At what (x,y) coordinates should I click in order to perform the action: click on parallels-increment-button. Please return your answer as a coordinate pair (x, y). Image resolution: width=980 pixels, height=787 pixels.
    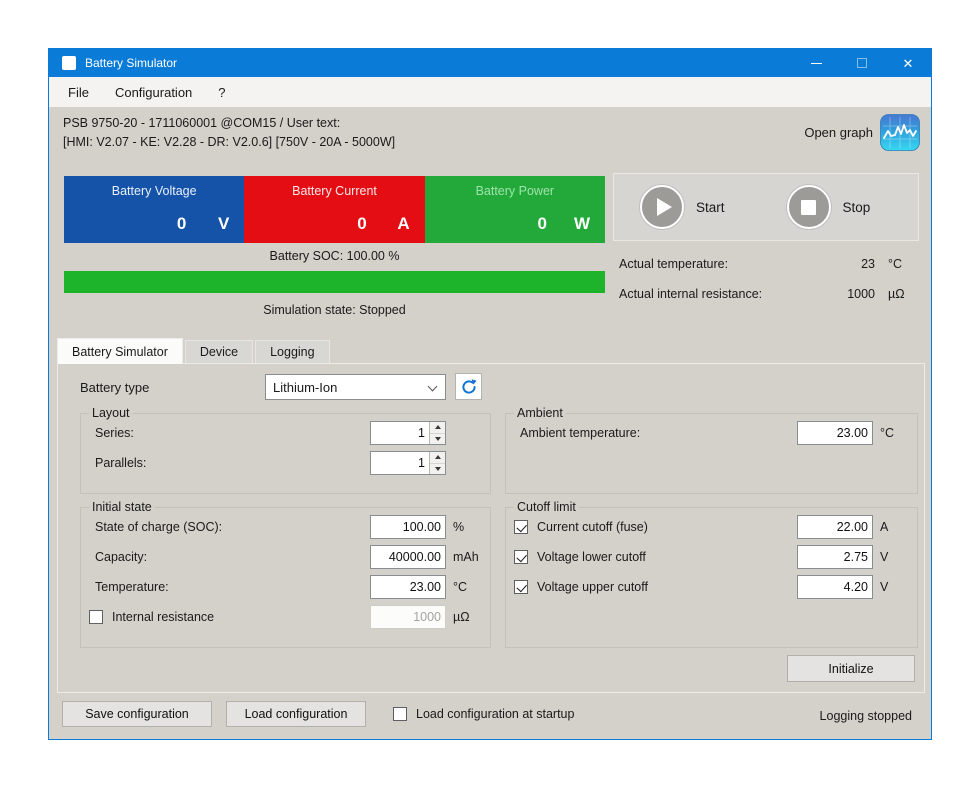
    Looking at the image, I should click on (437, 458).